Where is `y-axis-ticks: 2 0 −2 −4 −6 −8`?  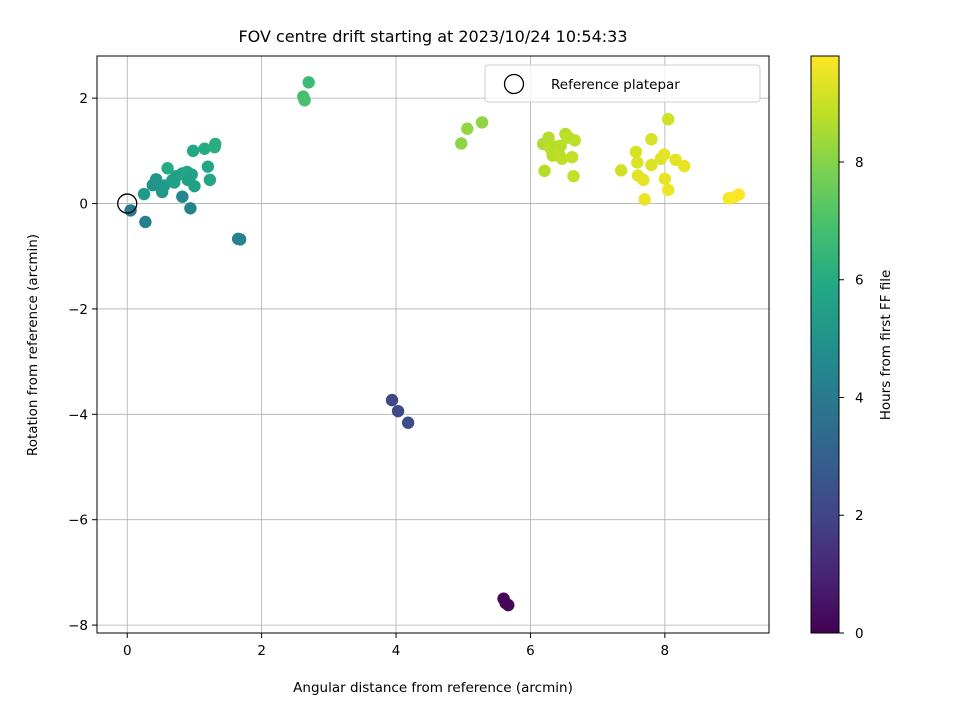 y-axis-ticks: 2 0 −2 −4 −6 −8 is located at coordinates (82, 362).